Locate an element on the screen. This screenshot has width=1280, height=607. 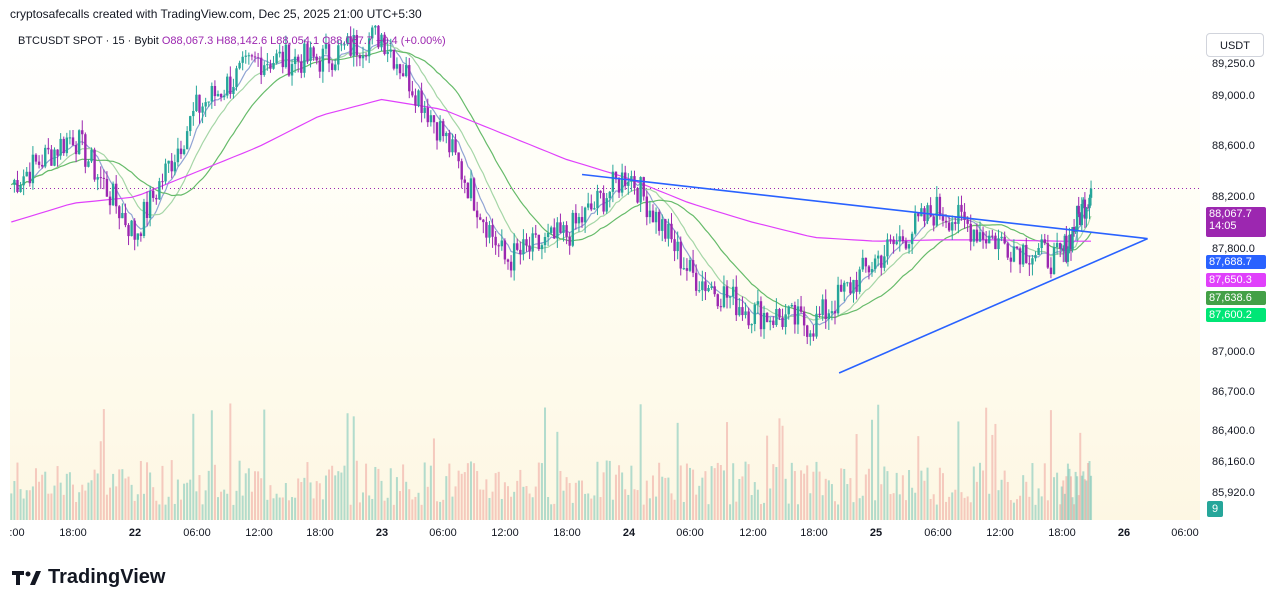
time-label: 18:00 is located at coordinates (1062, 533).